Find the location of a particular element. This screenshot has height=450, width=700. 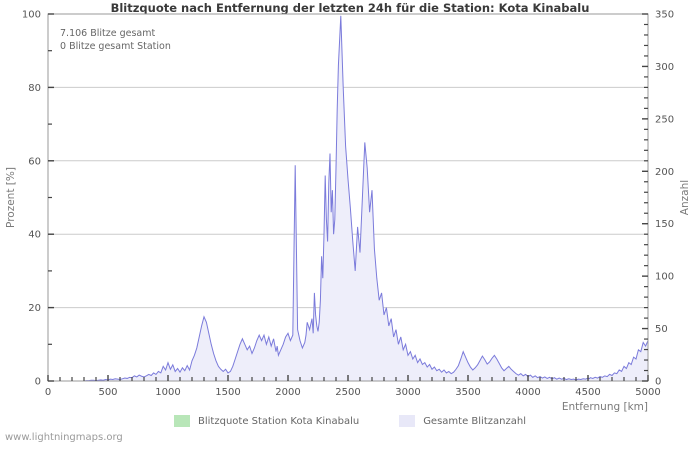

xtick-label-1500: 1500 is located at coordinates (227, 392).